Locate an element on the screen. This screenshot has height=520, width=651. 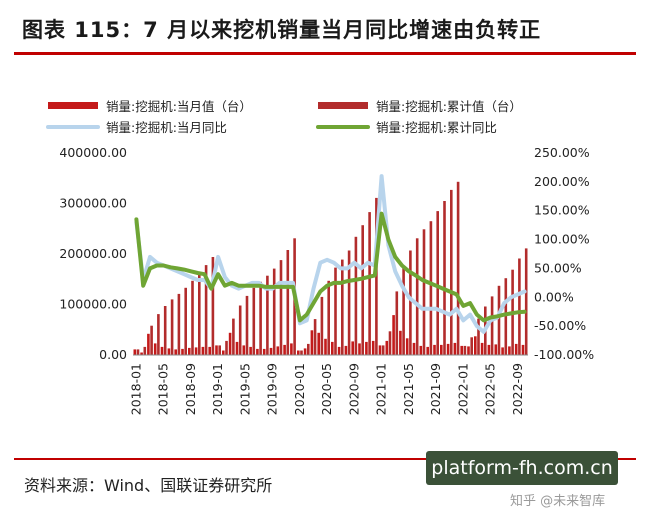
x-tick-label: 2021-09 is located at coordinates (435, 389).